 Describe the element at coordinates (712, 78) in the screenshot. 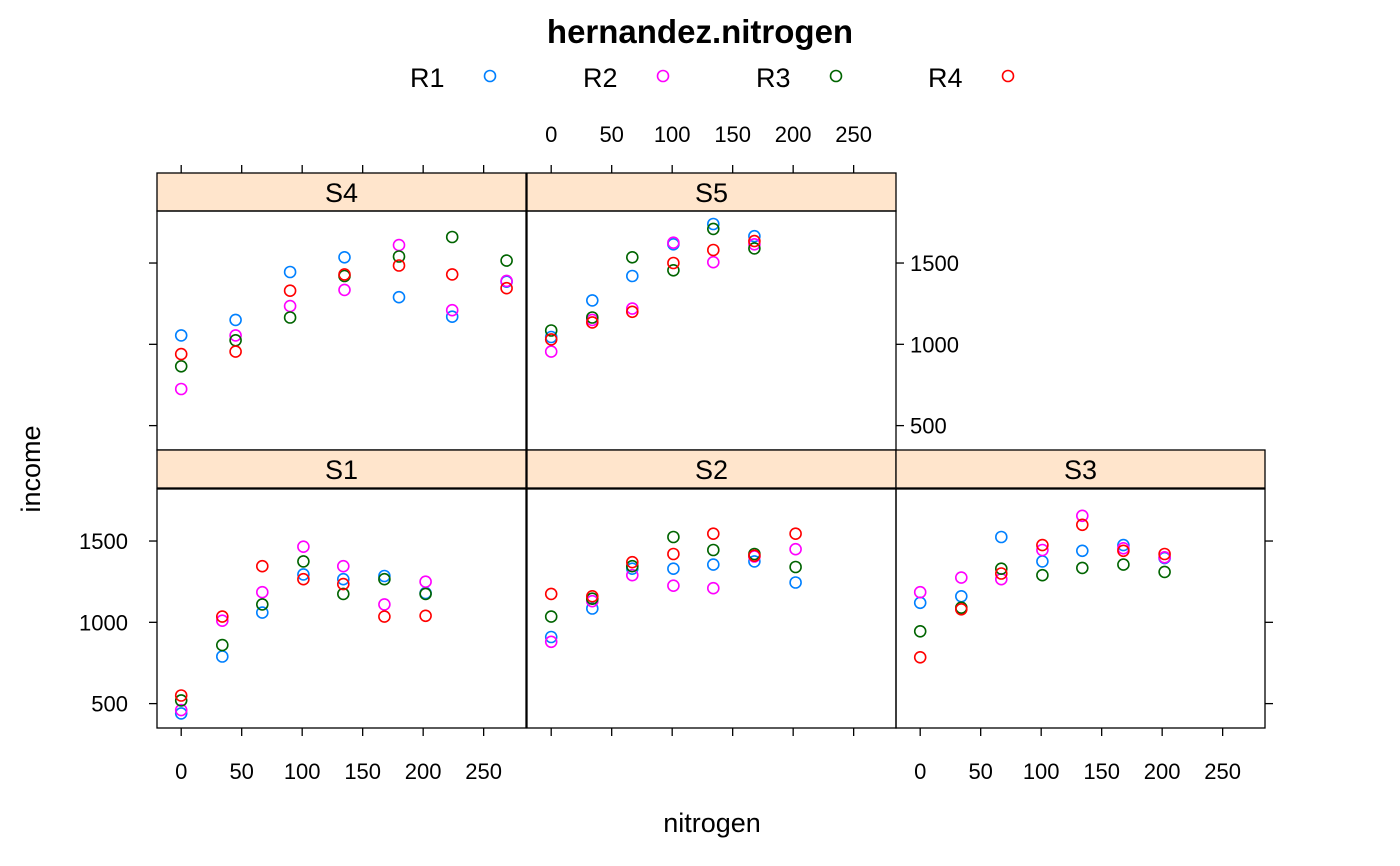

I see `legend: R1 R2 R3 R4` at that location.